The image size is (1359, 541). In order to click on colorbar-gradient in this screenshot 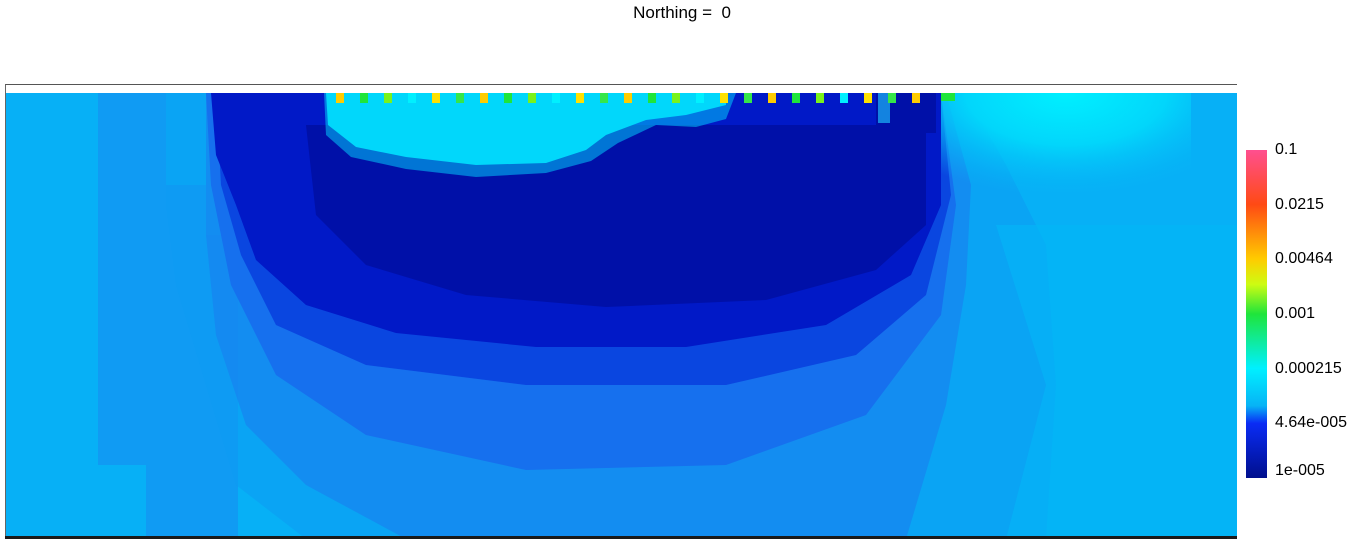, I will do `click(1256, 314)`.